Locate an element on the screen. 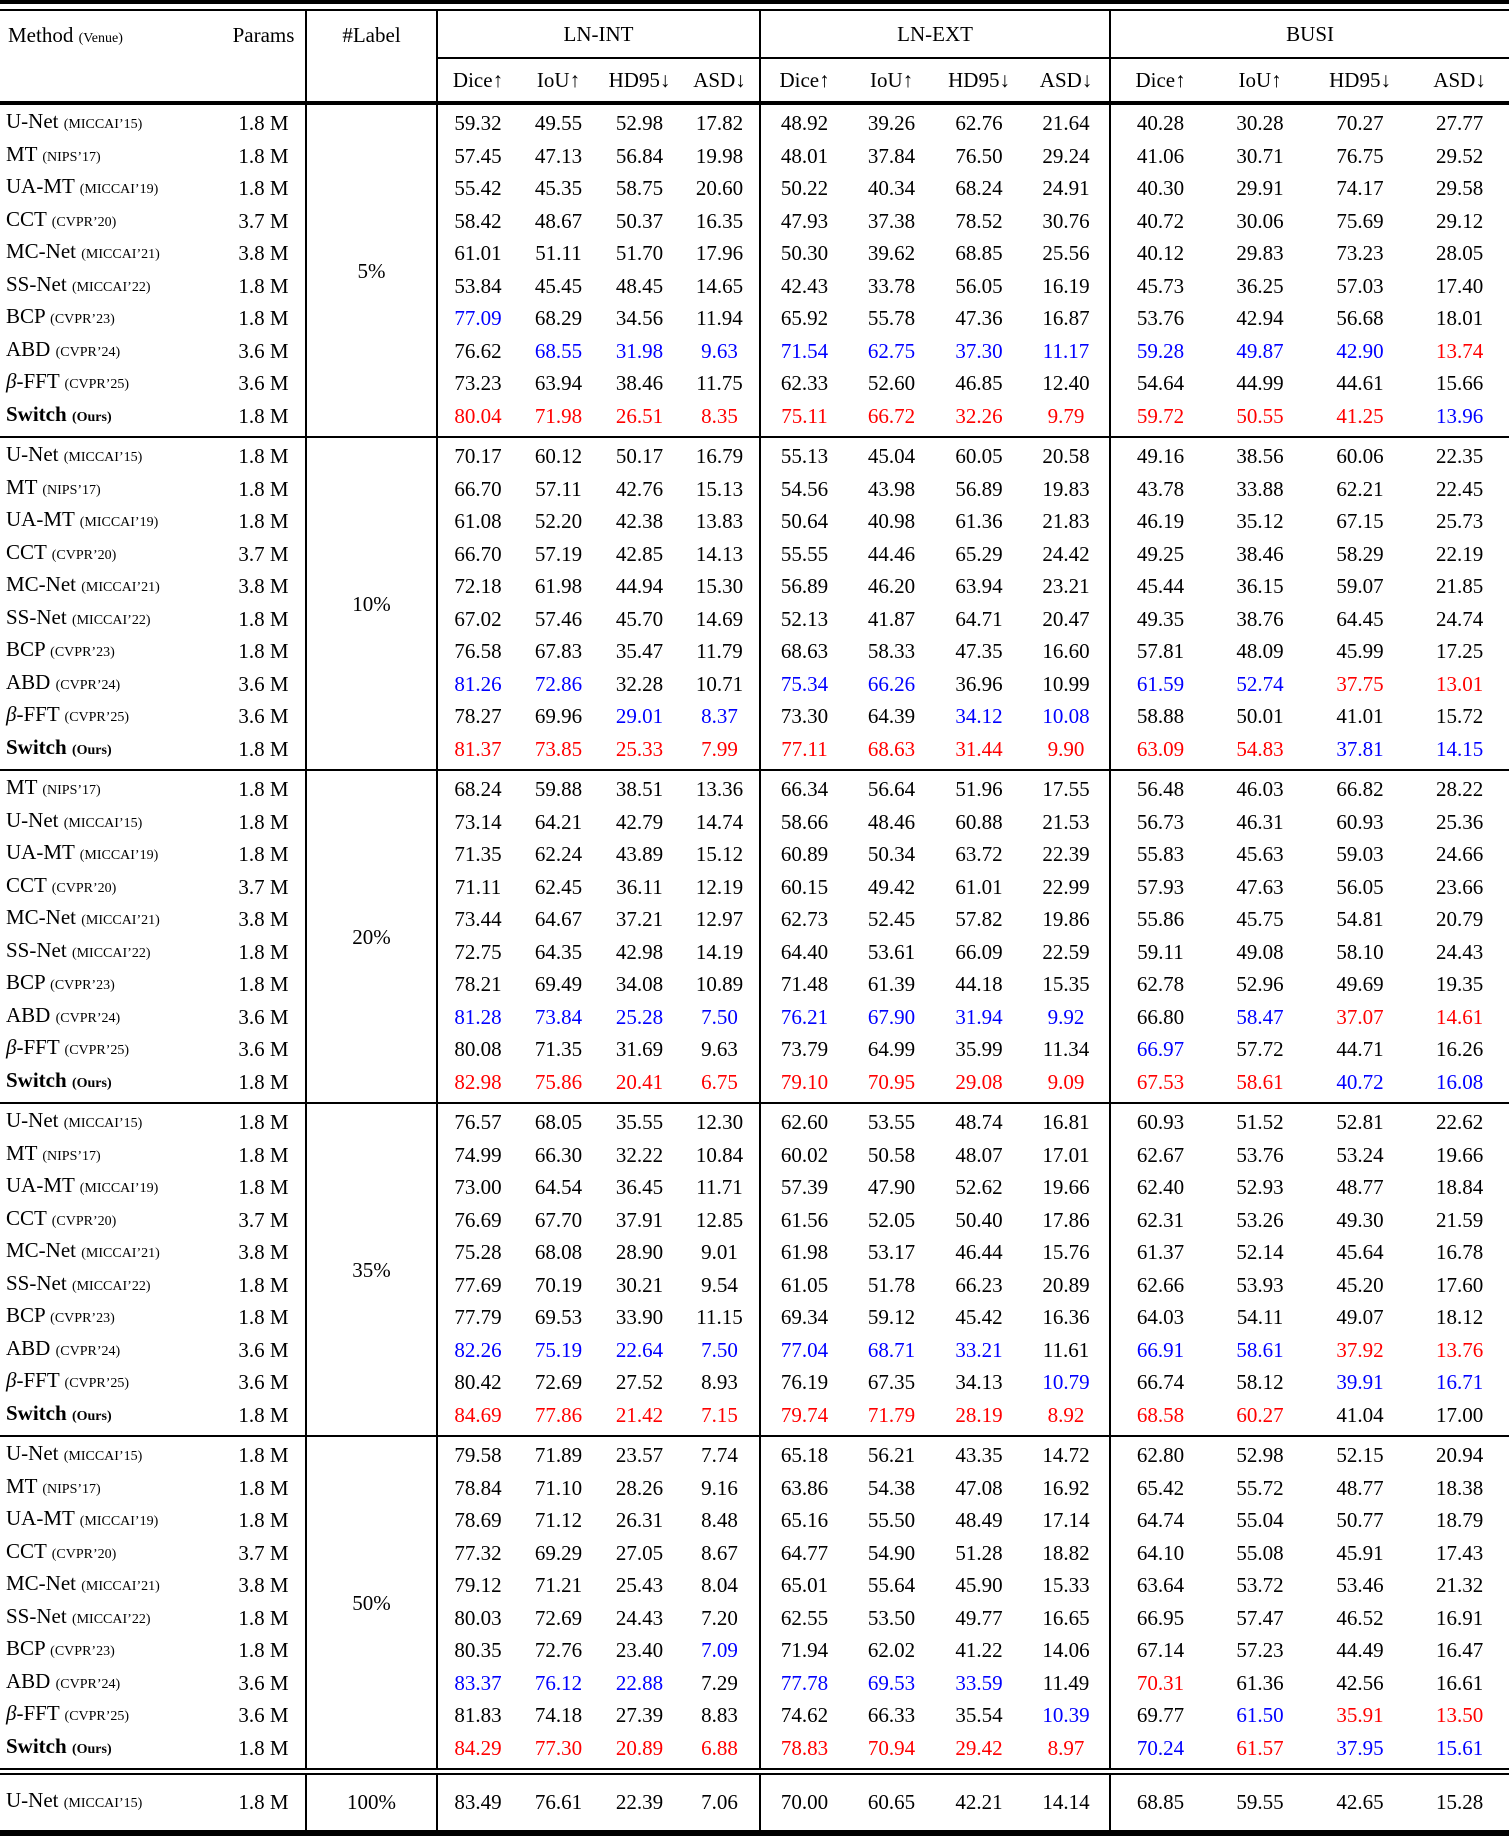 The image size is (1509, 1836). metric-value: 39.62 is located at coordinates (891, 253).